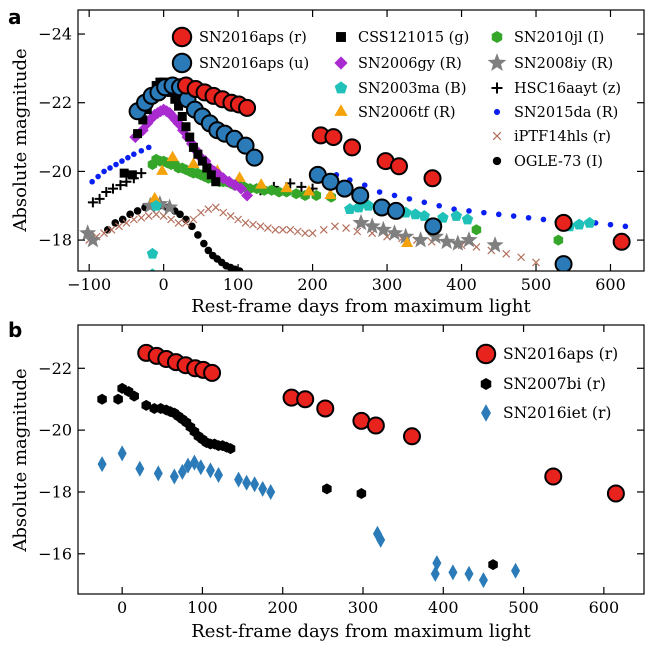  Describe the element at coordinates (562, 137) in the screenshot. I see `panel-a-legend-label: iPTF14hls (r)` at that location.